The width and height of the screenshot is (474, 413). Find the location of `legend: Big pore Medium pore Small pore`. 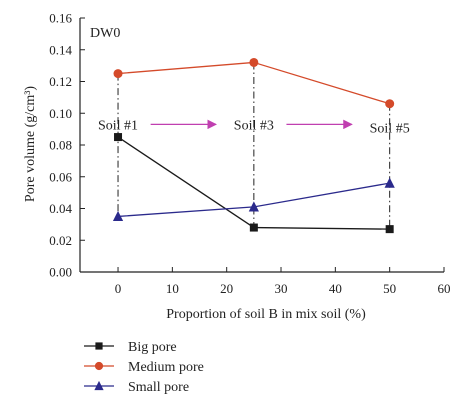

legend: Big pore Medium pore Small pore is located at coordinates (144, 367).